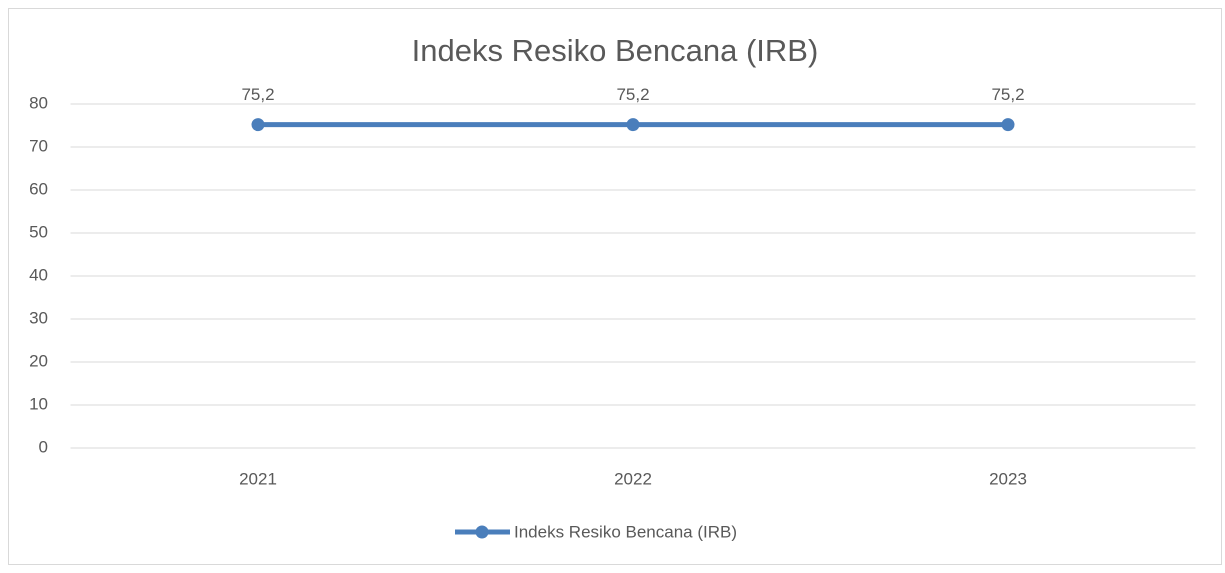 The width and height of the screenshot is (1225, 573). I want to click on y-tick-label: 20, so click(38, 360).